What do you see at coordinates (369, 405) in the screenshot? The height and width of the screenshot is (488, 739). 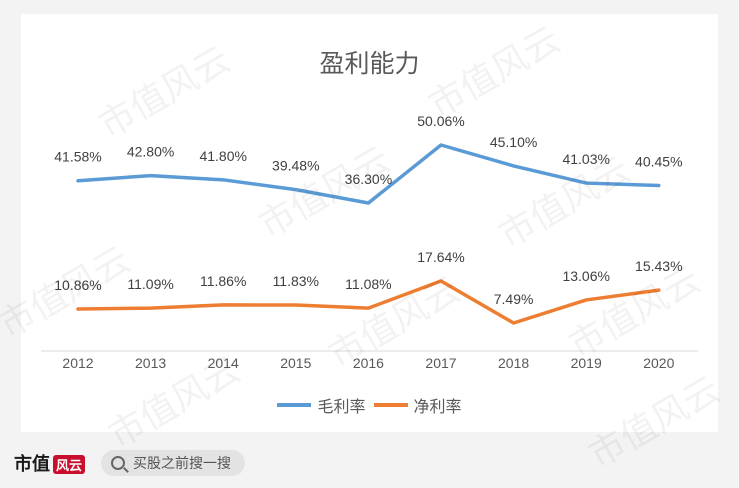 I see `legend: 毛利率 净利率` at bounding box center [369, 405].